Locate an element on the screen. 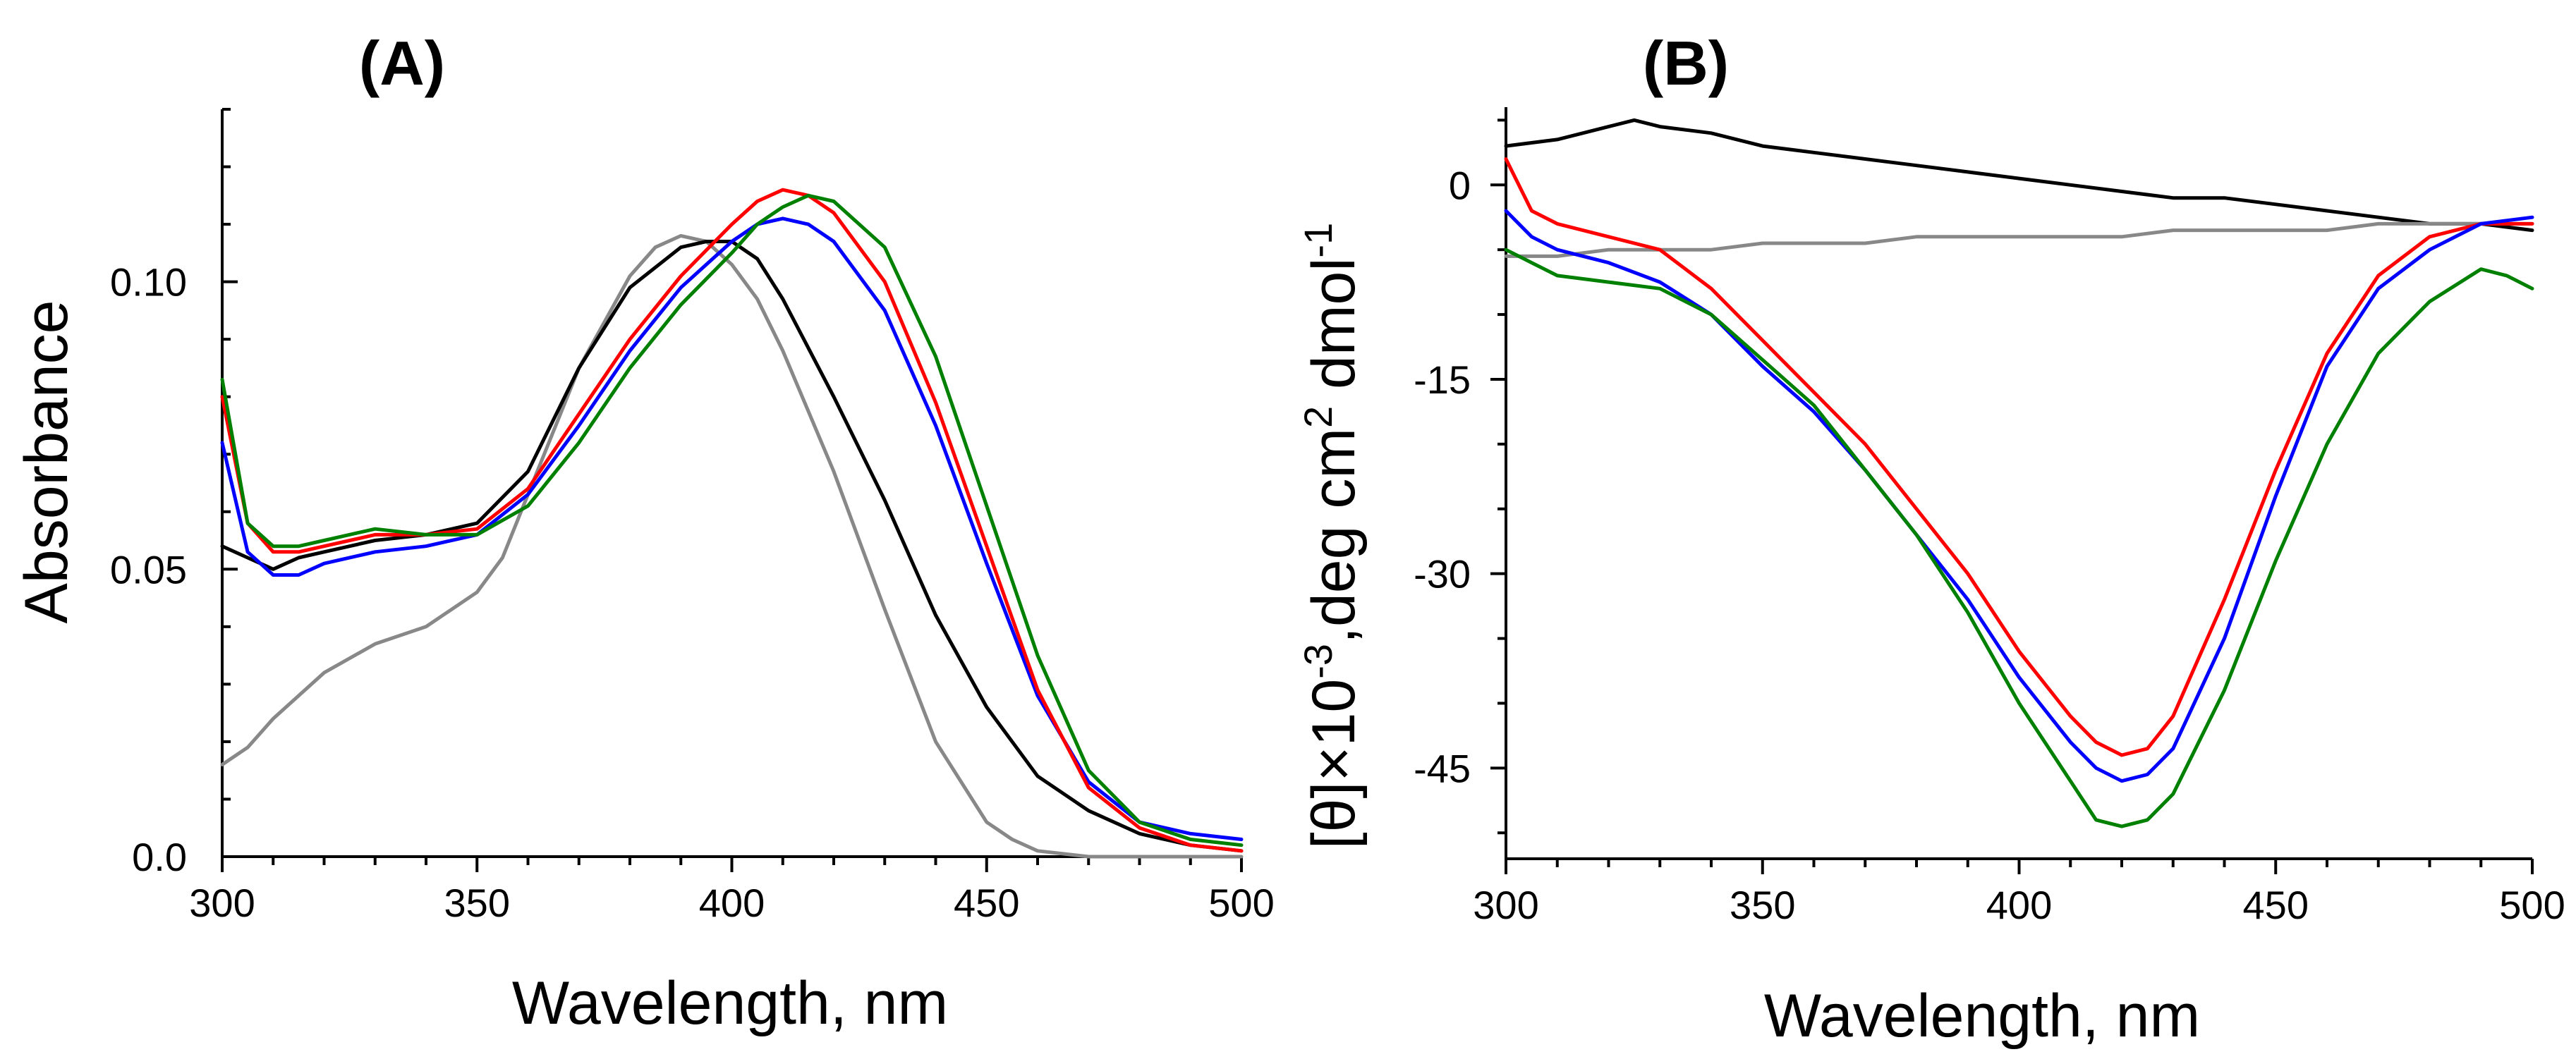 The height and width of the screenshot is (1059, 2576). panel-b-y-title-exp1: -3 is located at coordinates (1318, 661).